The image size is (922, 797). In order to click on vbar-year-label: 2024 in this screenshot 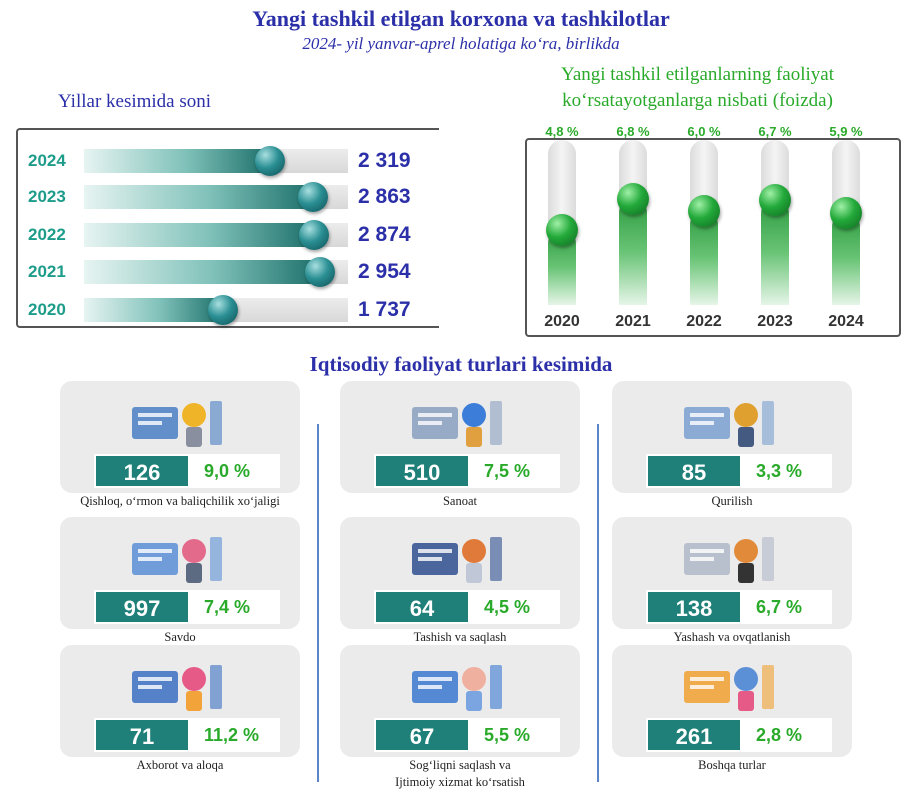, I will do `click(846, 321)`.